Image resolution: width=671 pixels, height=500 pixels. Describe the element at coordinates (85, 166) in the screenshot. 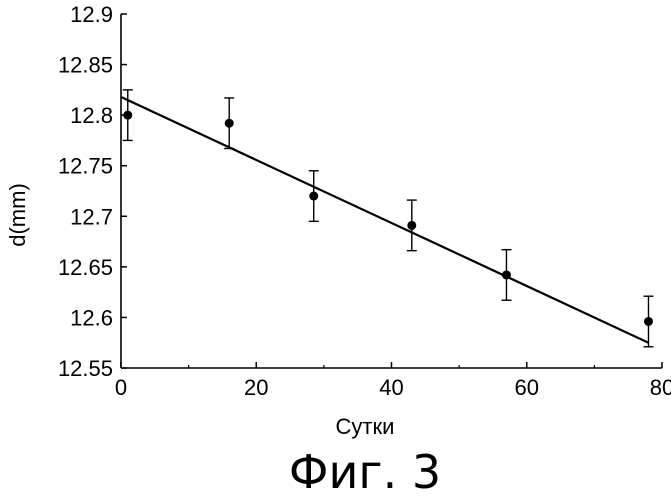

I see `y-tick-label: 12.75` at that location.